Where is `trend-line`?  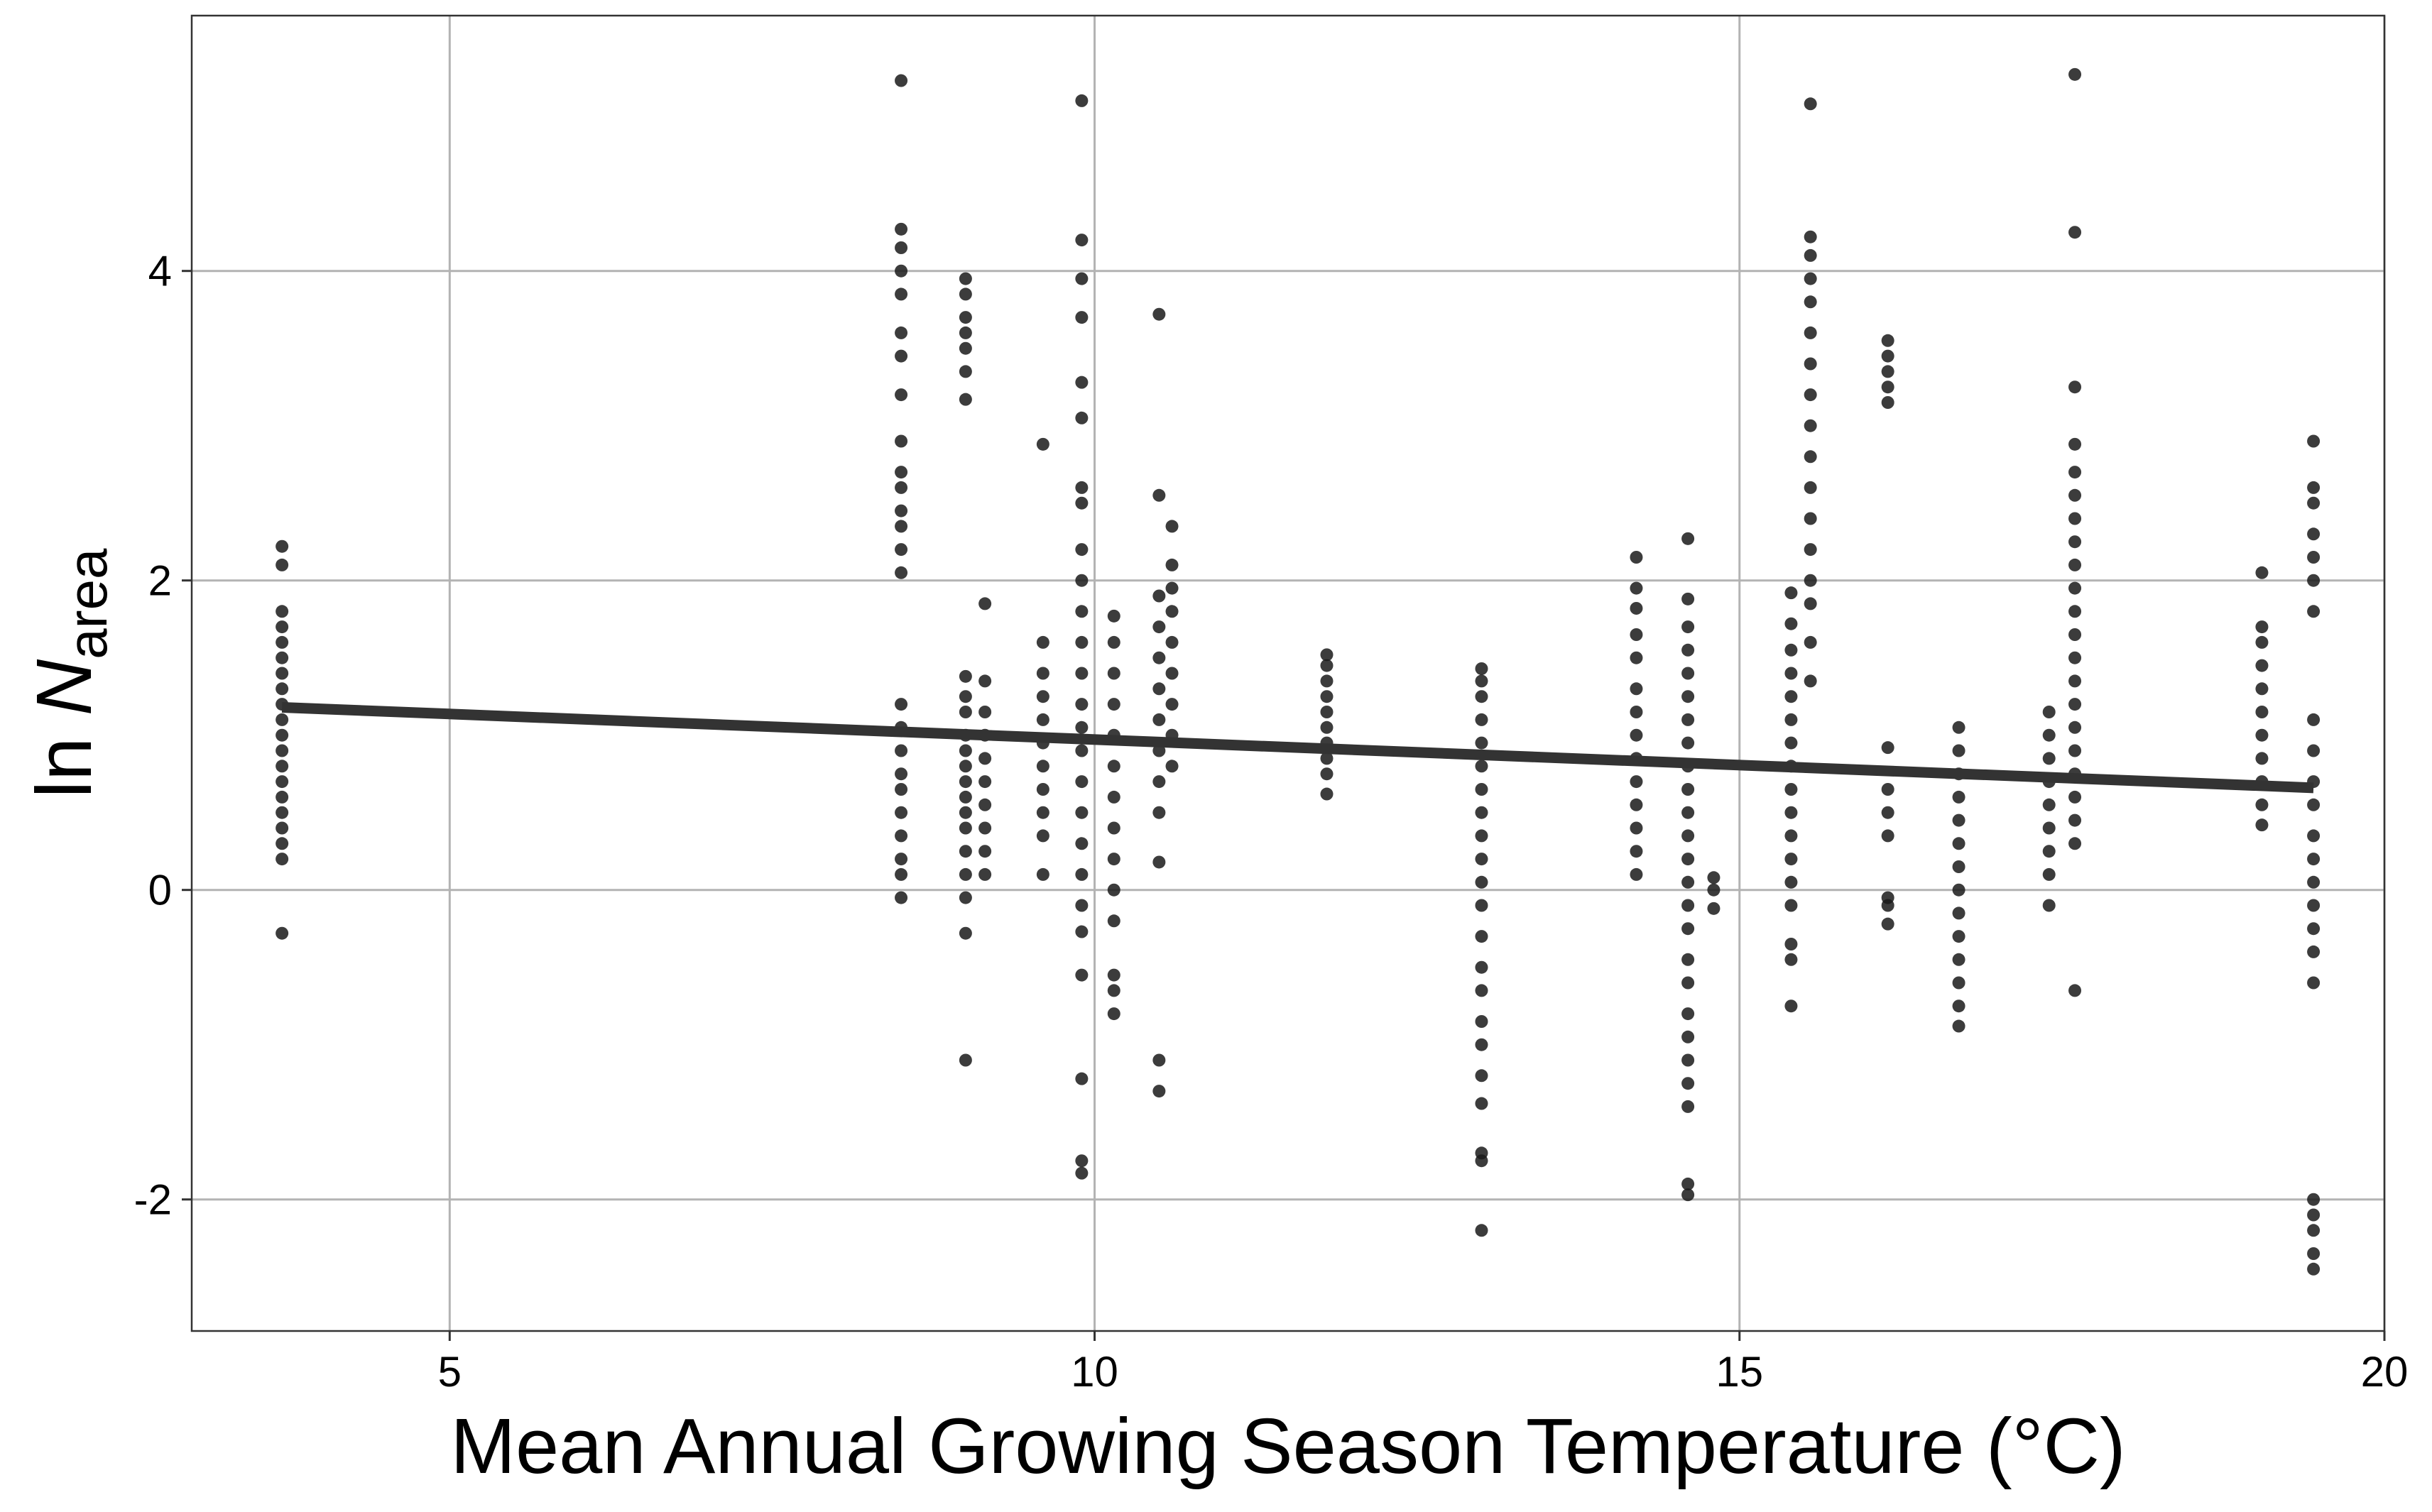
trend-line is located at coordinates (1297, 748).